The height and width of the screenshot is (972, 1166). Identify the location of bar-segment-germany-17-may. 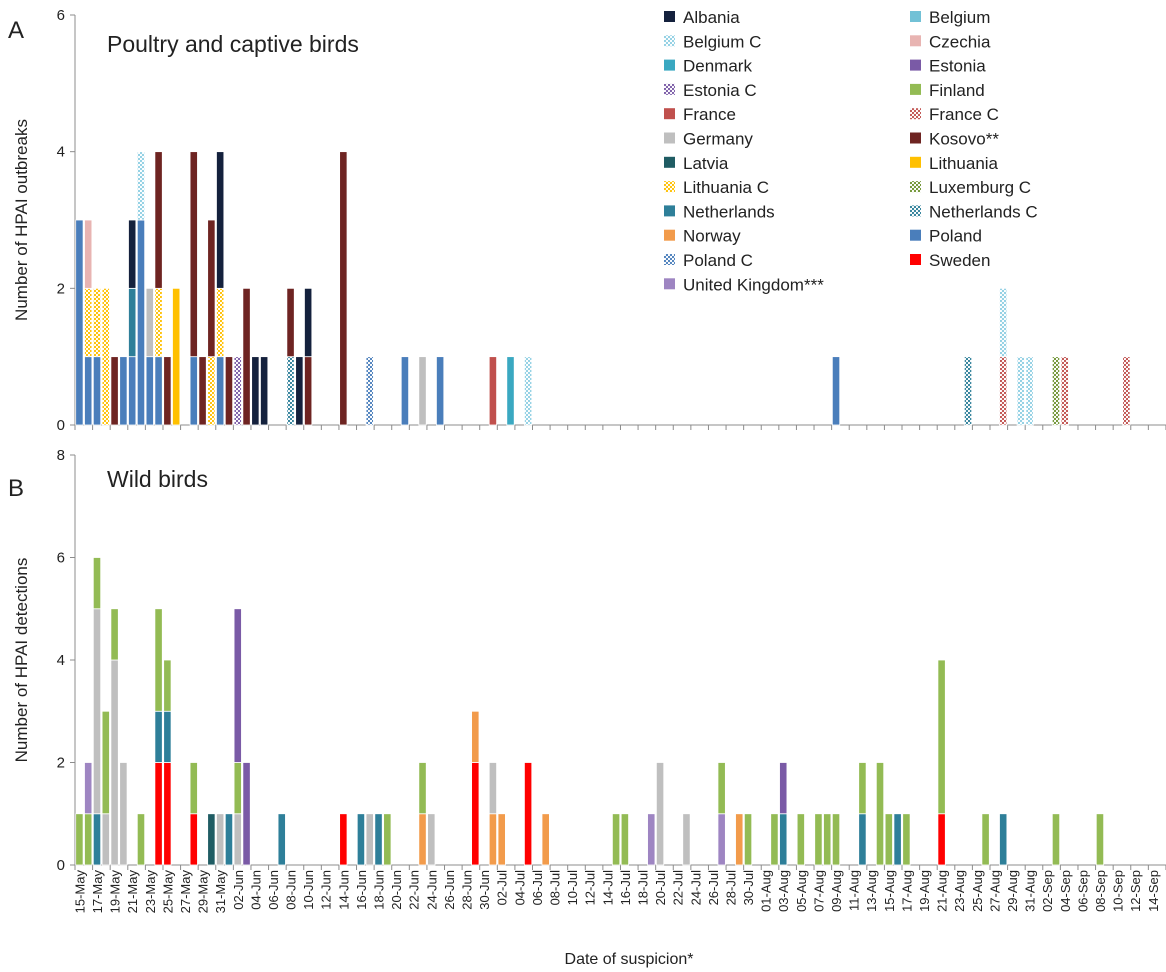
(97, 711).